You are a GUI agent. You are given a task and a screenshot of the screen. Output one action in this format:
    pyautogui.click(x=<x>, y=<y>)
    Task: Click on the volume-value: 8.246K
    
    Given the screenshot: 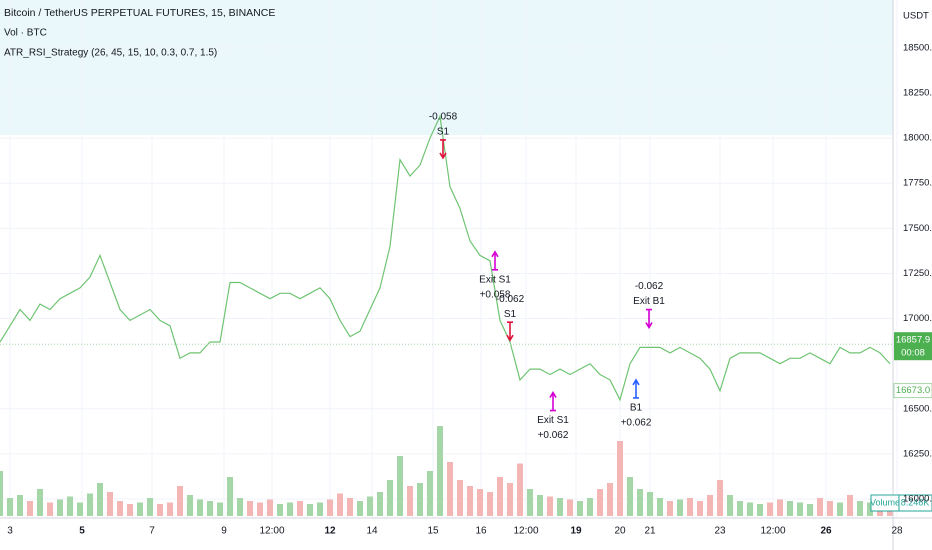 What is the action you would take?
    pyautogui.click(x=915, y=502)
    